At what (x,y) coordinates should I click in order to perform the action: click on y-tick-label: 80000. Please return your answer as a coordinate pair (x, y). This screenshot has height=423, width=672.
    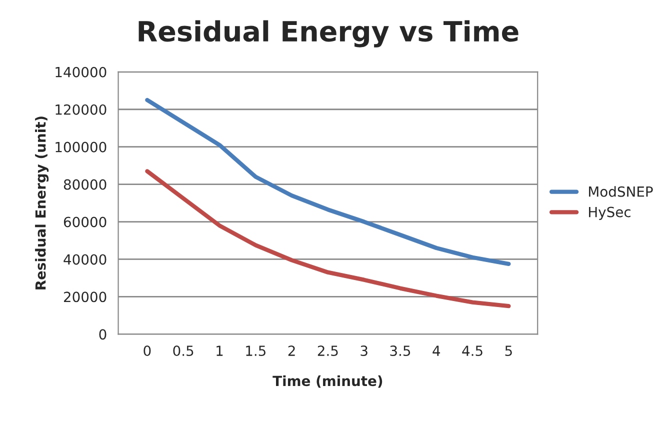
    Looking at the image, I should click on (85, 184).